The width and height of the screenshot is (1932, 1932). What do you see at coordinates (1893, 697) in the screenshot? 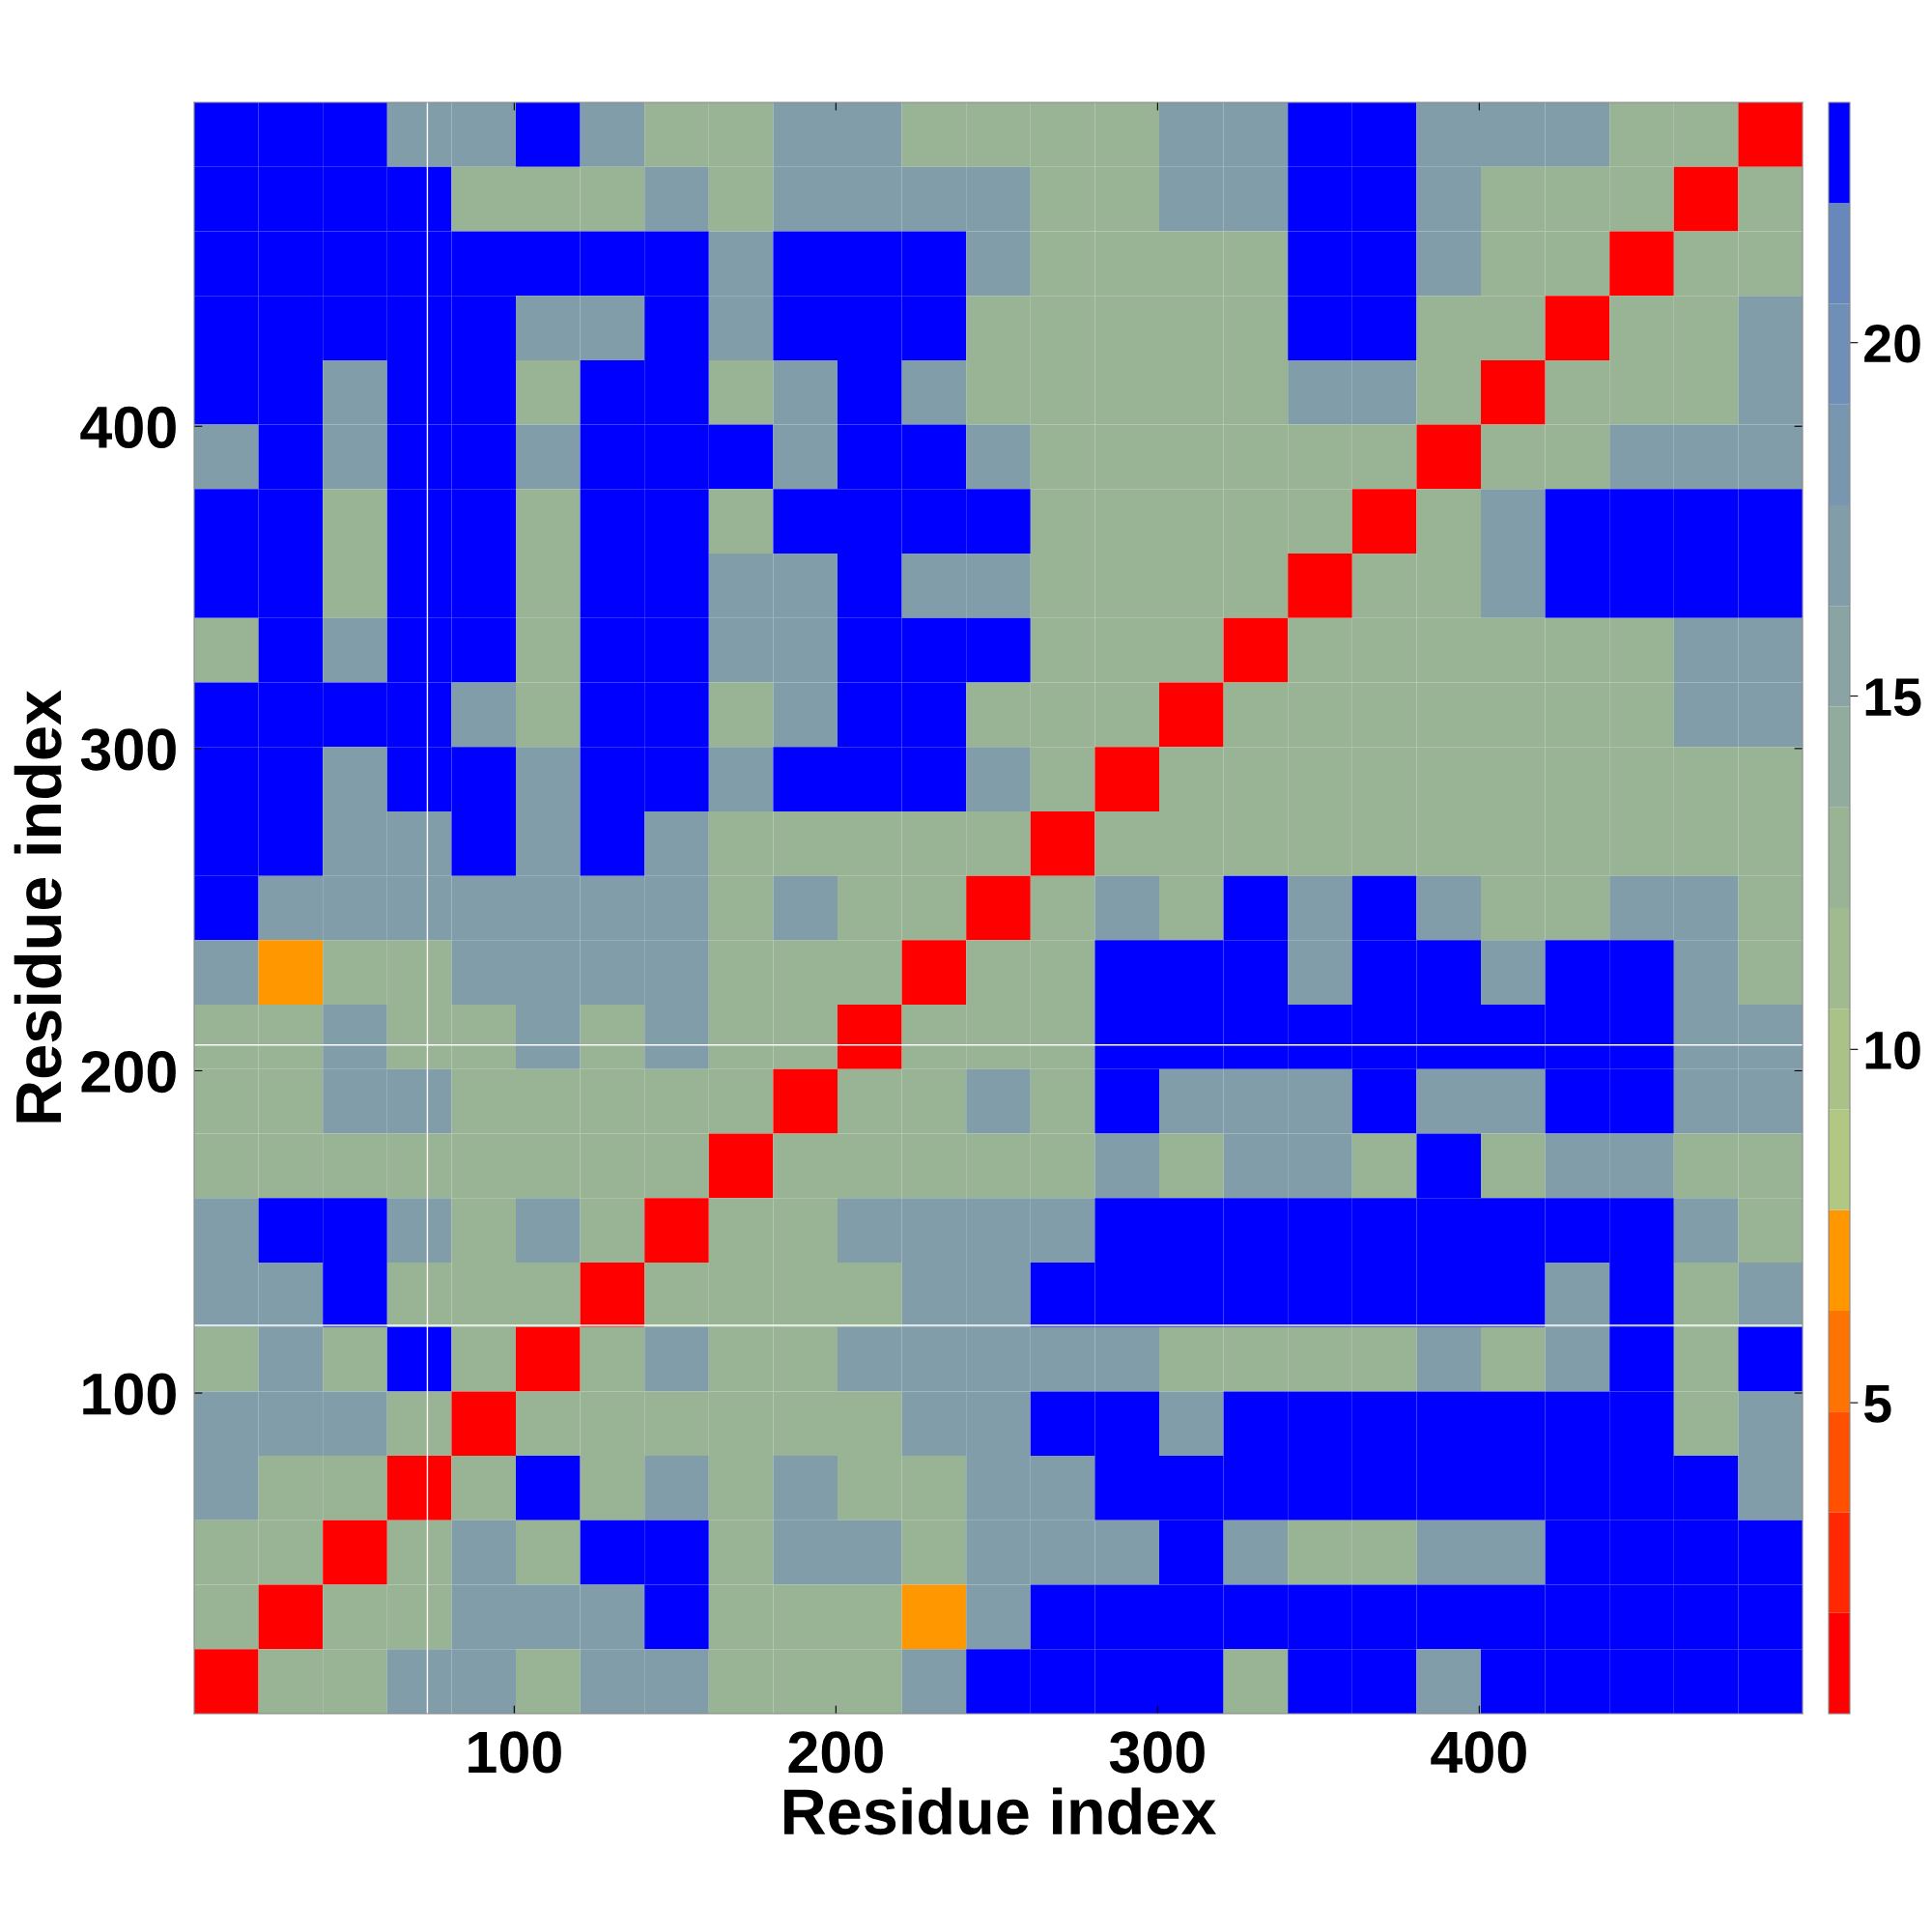
I see `color-bar-label: 15` at bounding box center [1893, 697].